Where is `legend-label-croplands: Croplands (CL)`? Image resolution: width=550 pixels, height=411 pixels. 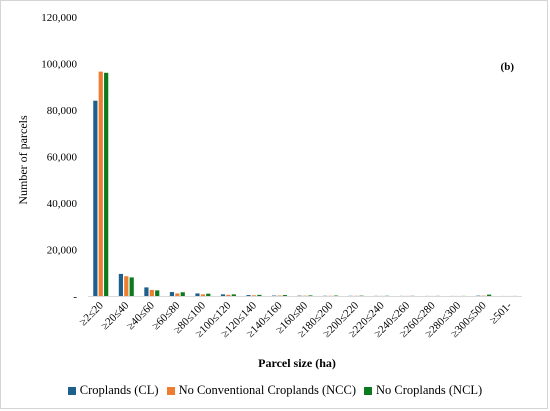 legend-label-croplands: Croplands (CL) is located at coordinates (119, 390).